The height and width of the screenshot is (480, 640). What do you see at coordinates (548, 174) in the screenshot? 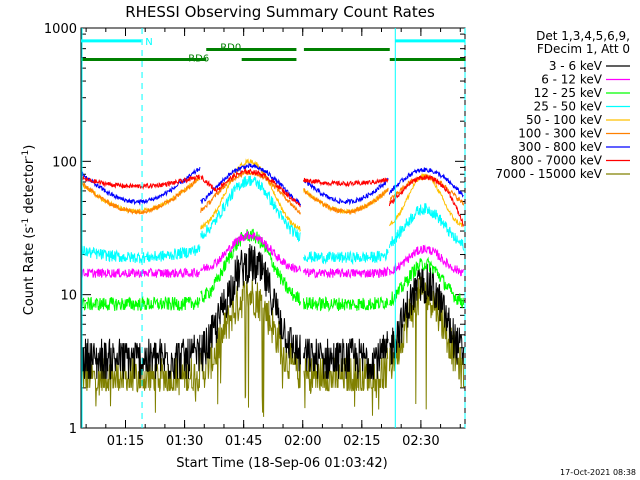
I see `legend-label-8: 7000 - 15000 keV` at bounding box center [548, 174].